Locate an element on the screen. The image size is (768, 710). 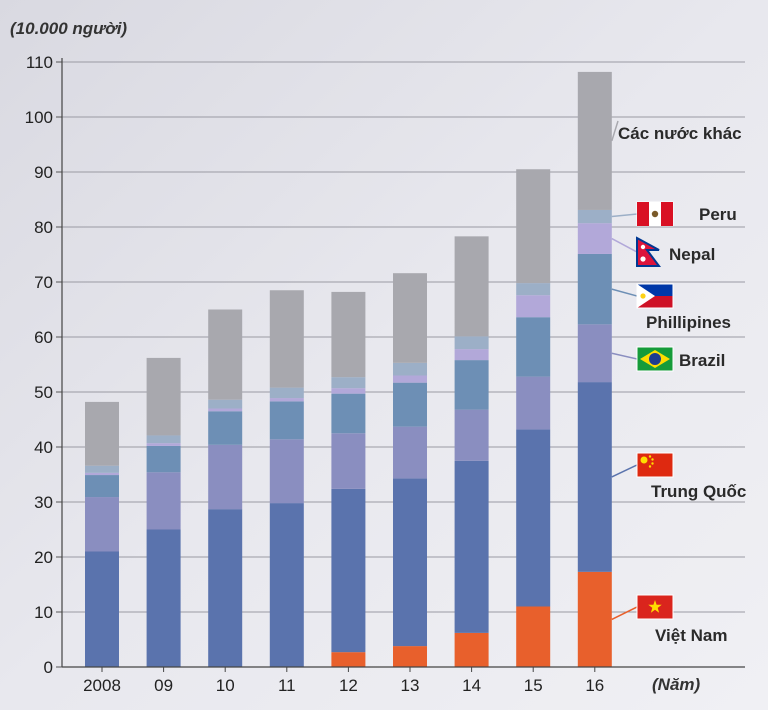
y-tick-label: 110 is located at coordinates (39, 62).